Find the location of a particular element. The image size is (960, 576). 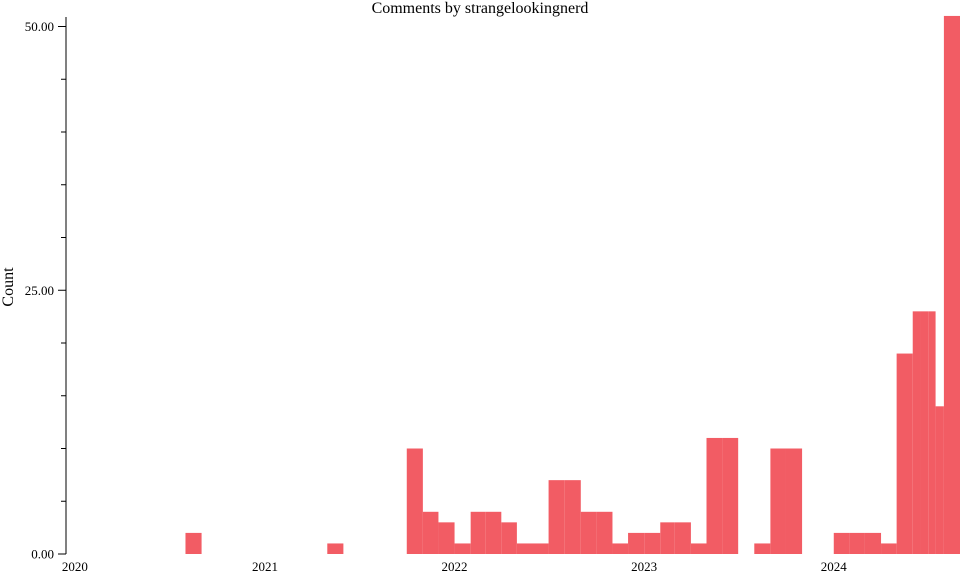

x-axis: 2020 2021 2022 2023 2024 is located at coordinates (454, 566).